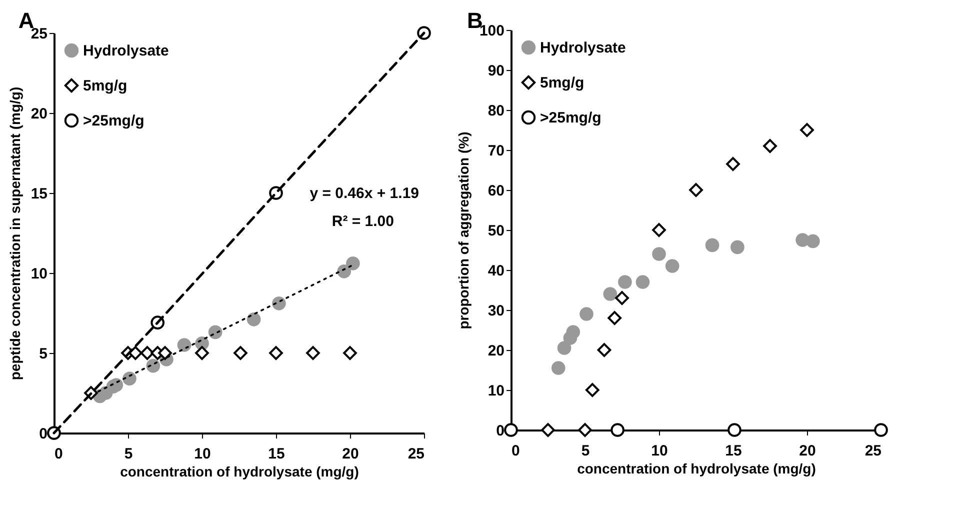 This screenshot has height=527, width=967. Describe the element at coordinates (496, 231) in the screenshot. I see `y-tick-label: 50` at that location.